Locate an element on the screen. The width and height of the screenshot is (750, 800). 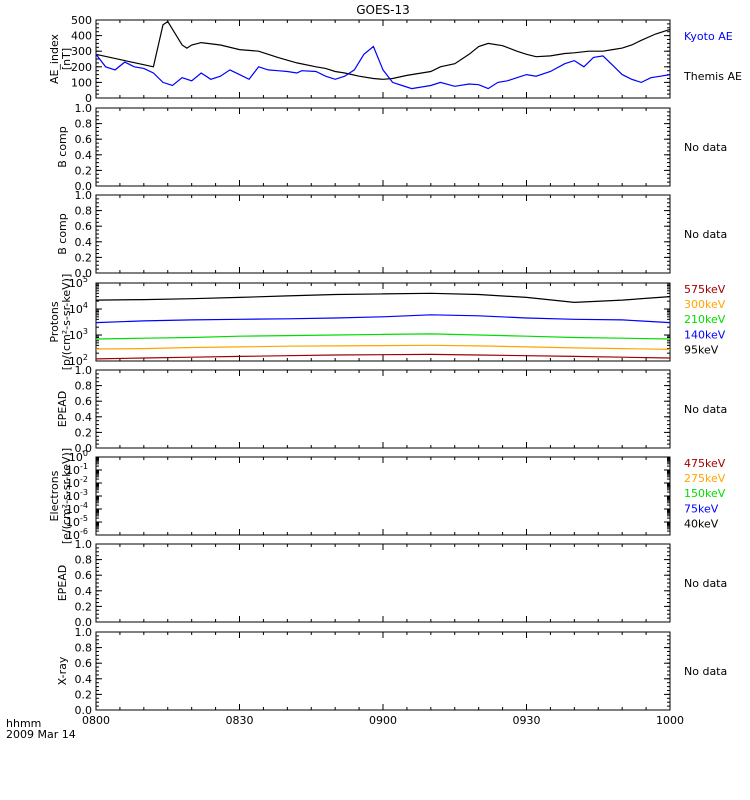
y-axis-label: Protons is located at coordinates (54, 321).